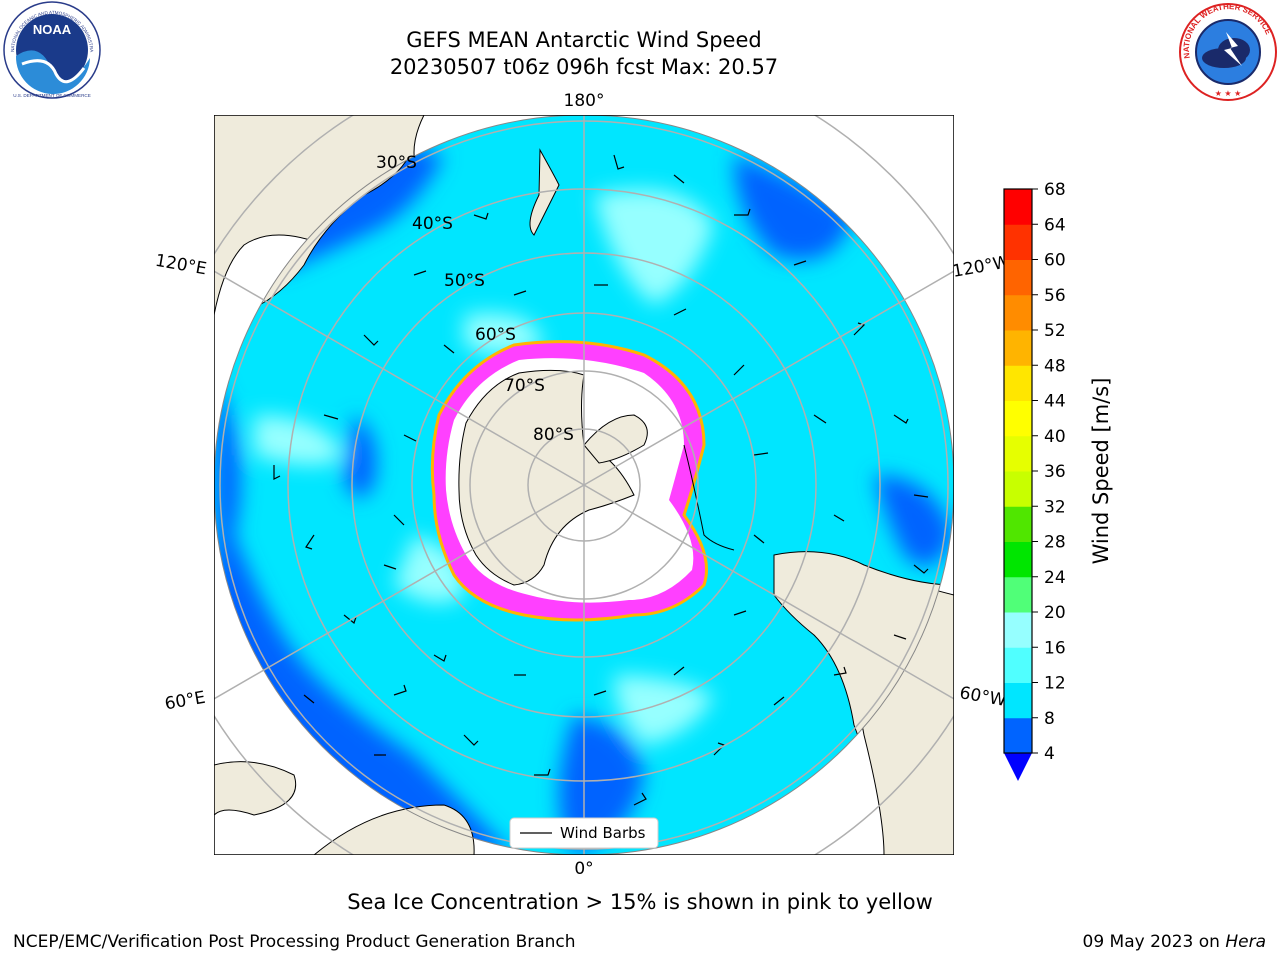  Describe the element at coordinates (1055, 331) in the screenshot. I see `colorbar-tick-label: 52` at that location.